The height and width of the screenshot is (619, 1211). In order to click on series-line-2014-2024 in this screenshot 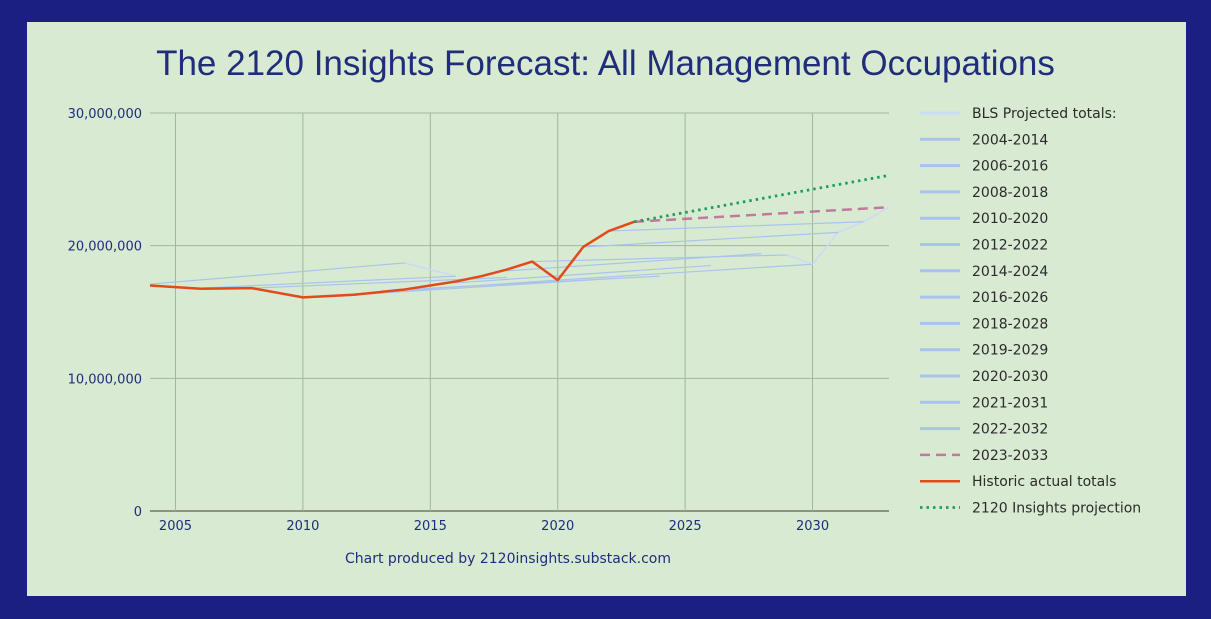, I will do `click(532, 283)`.